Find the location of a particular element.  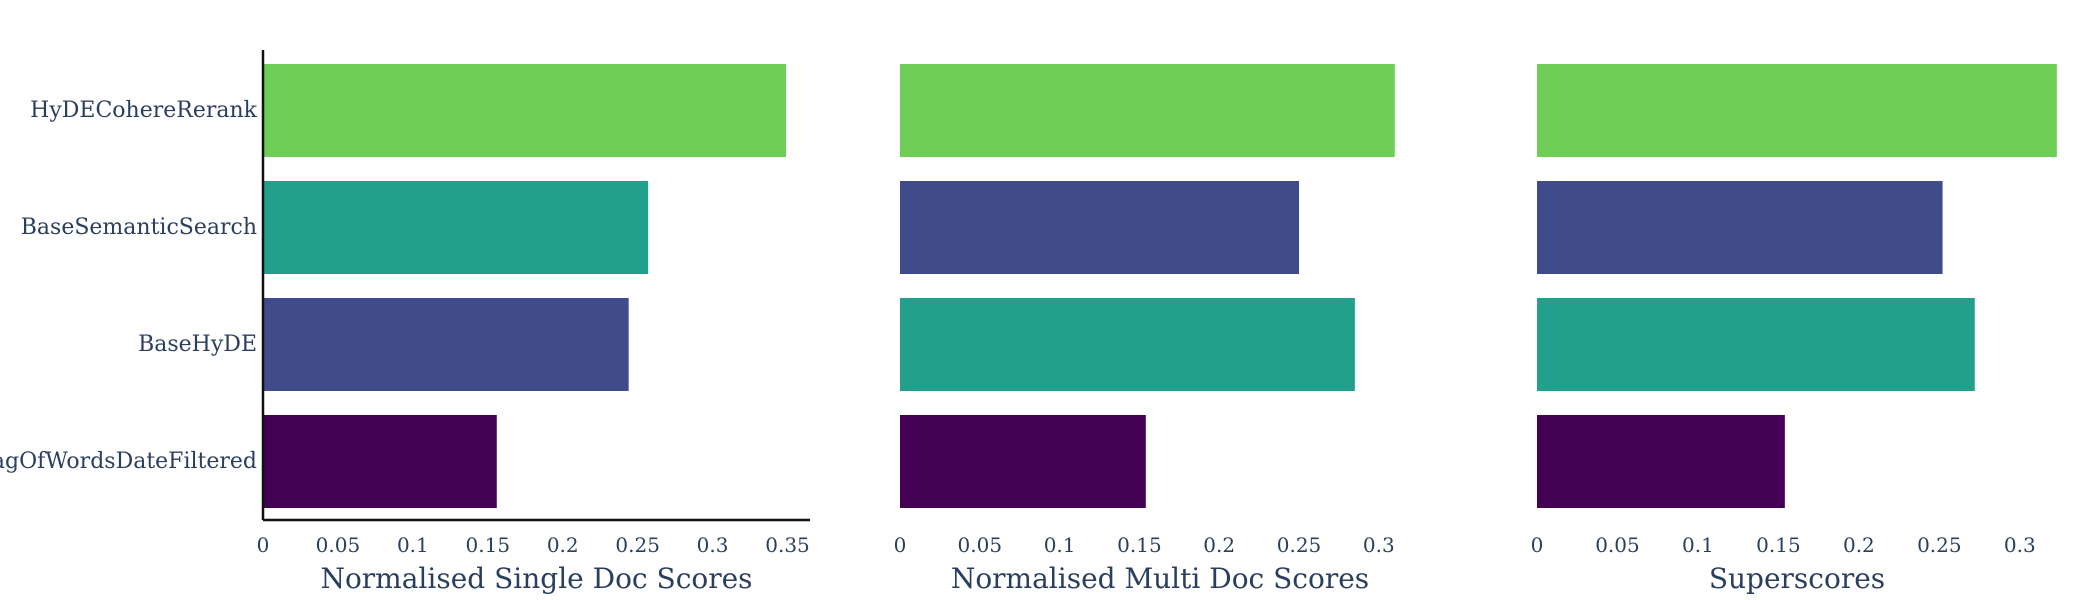

x-axis-title: Superscores is located at coordinates (1797, 578).